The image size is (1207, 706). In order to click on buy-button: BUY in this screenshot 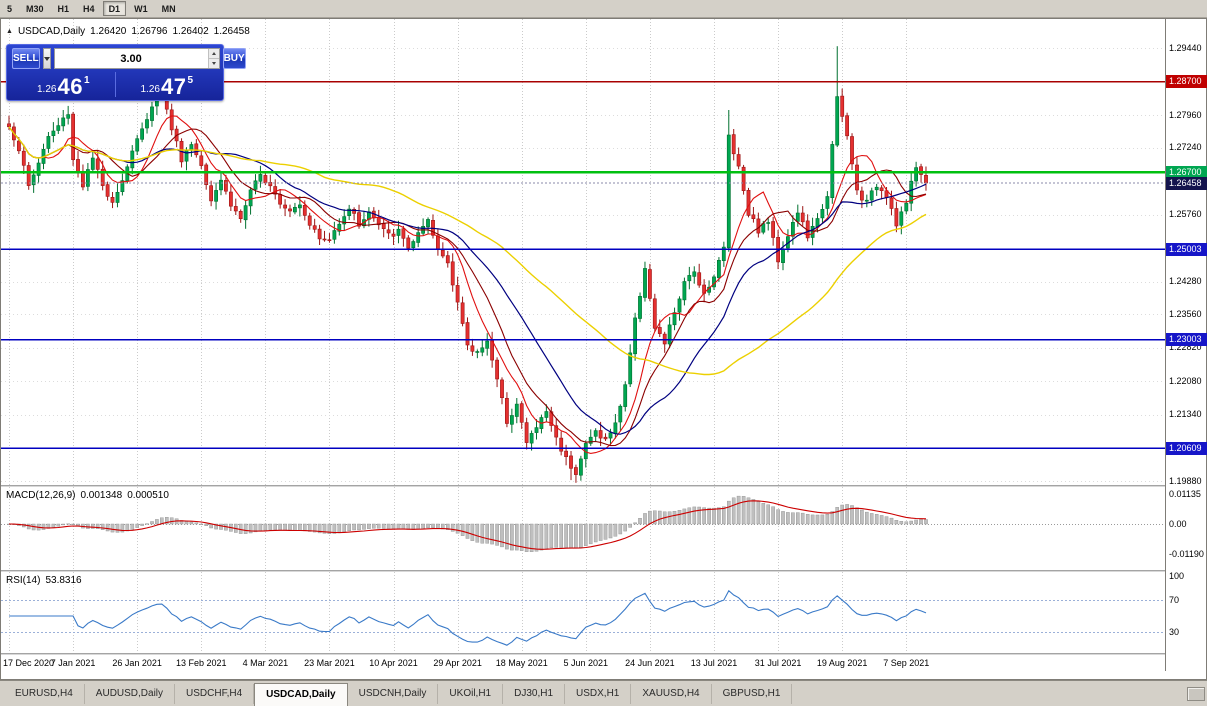, I will do `click(234, 58)`.